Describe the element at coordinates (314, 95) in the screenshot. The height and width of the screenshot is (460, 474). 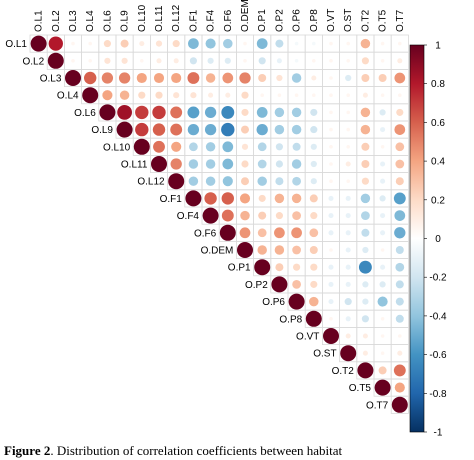
I see `corr-point-O.L4-O.P8` at that location.